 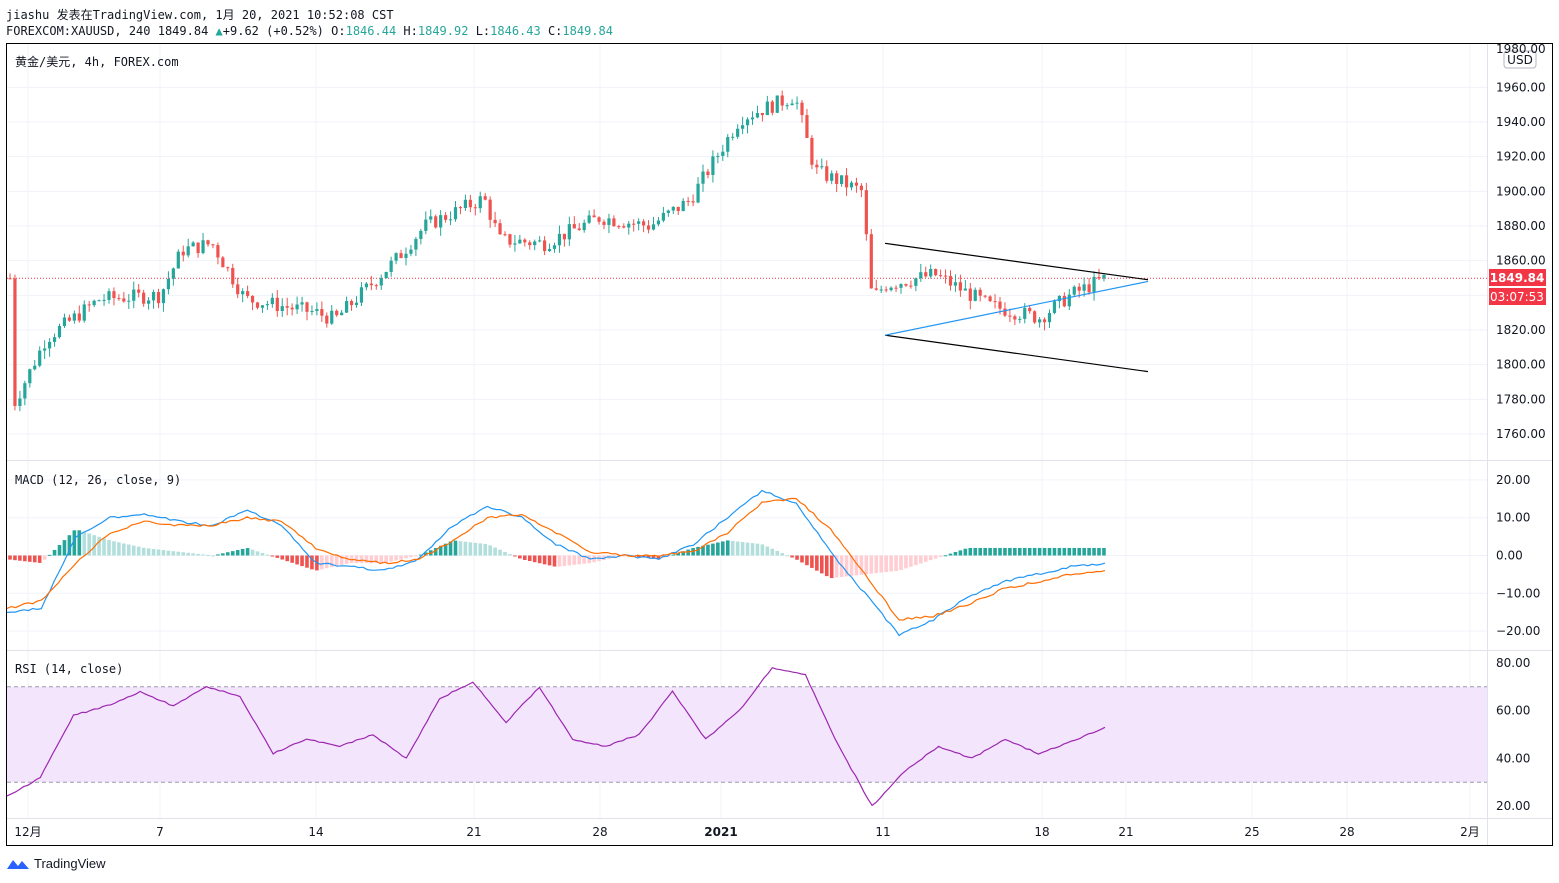 I want to click on open-label: O:, so click(x=338, y=31).